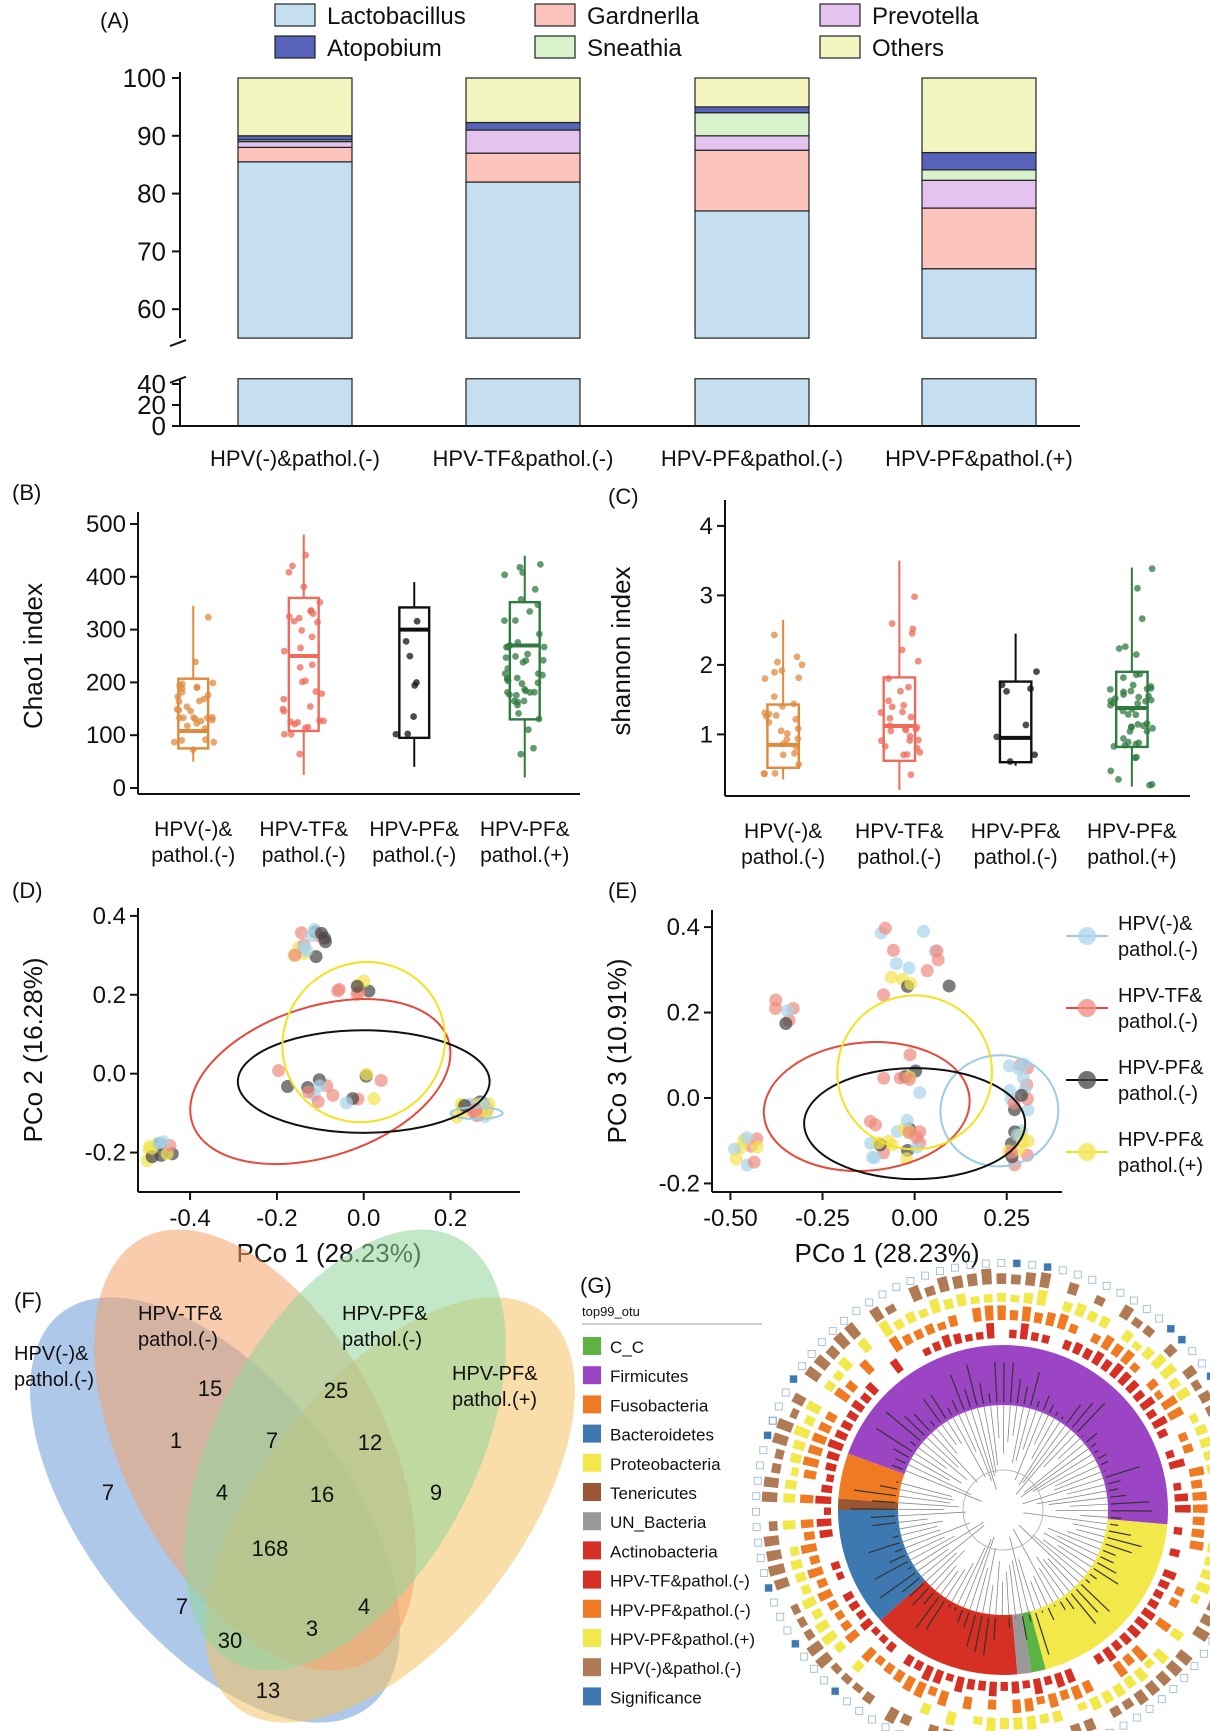 The width and height of the screenshot is (1210, 1731). What do you see at coordinates (33, 656) in the screenshot?
I see `y-axis-title: Chao1 index` at bounding box center [33, 656].